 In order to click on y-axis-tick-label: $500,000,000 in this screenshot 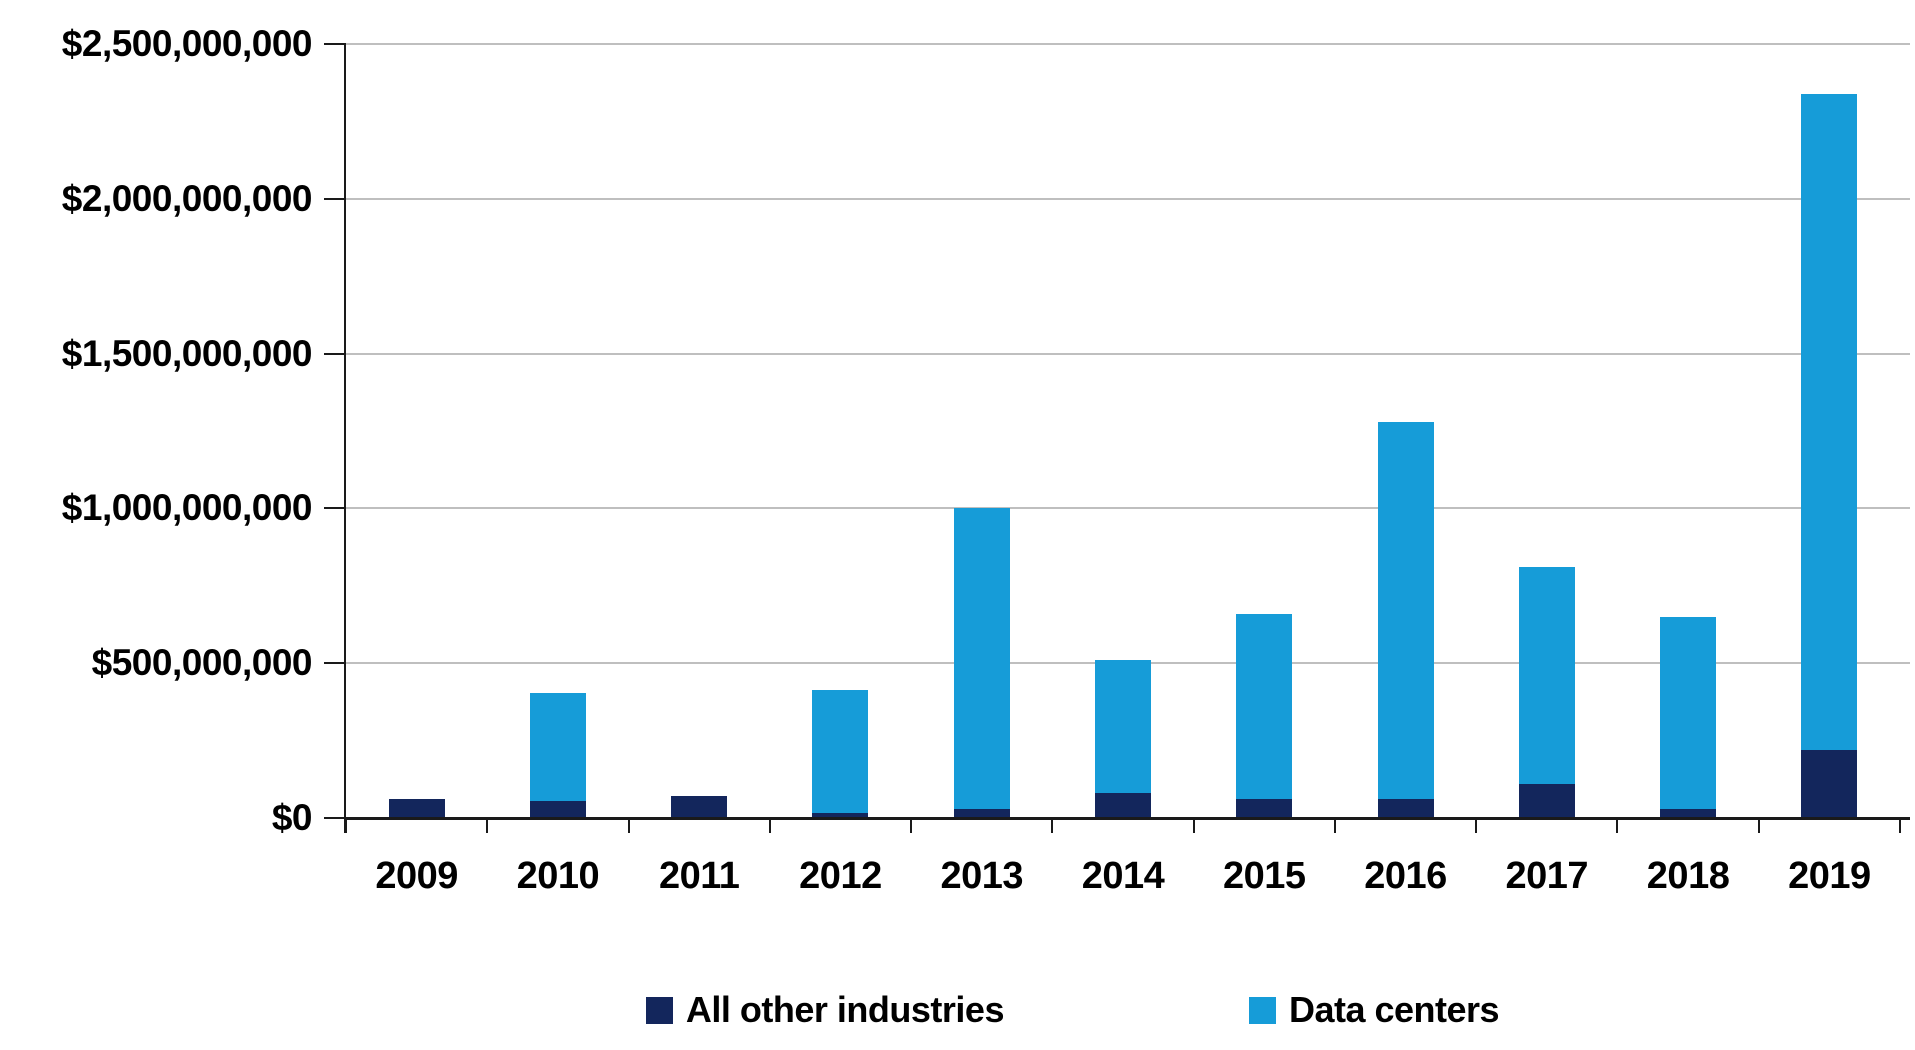, I will do `click(202, 663)`.